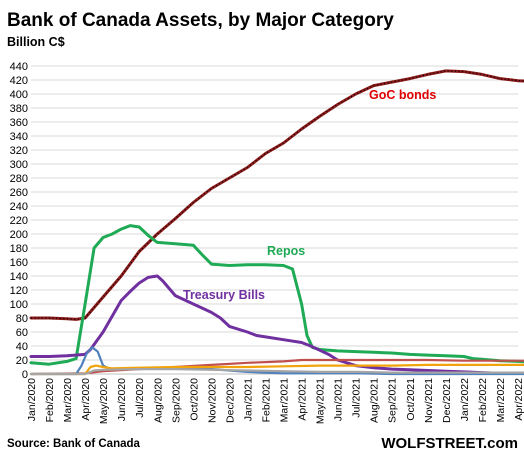  Describe the element at coordinates (19, 235) in the screenshot. I see `y-tick-label: 200` at that location.